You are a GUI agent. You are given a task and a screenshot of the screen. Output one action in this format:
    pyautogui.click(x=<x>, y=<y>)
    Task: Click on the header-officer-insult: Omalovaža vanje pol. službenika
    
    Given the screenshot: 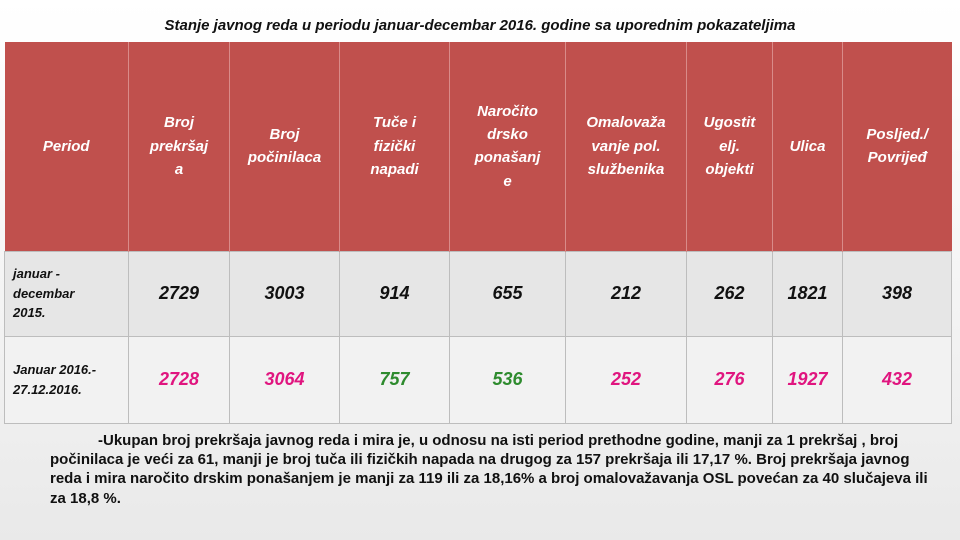 What is the action you would take?
    pyautogui.click(x=626, y=146)
    